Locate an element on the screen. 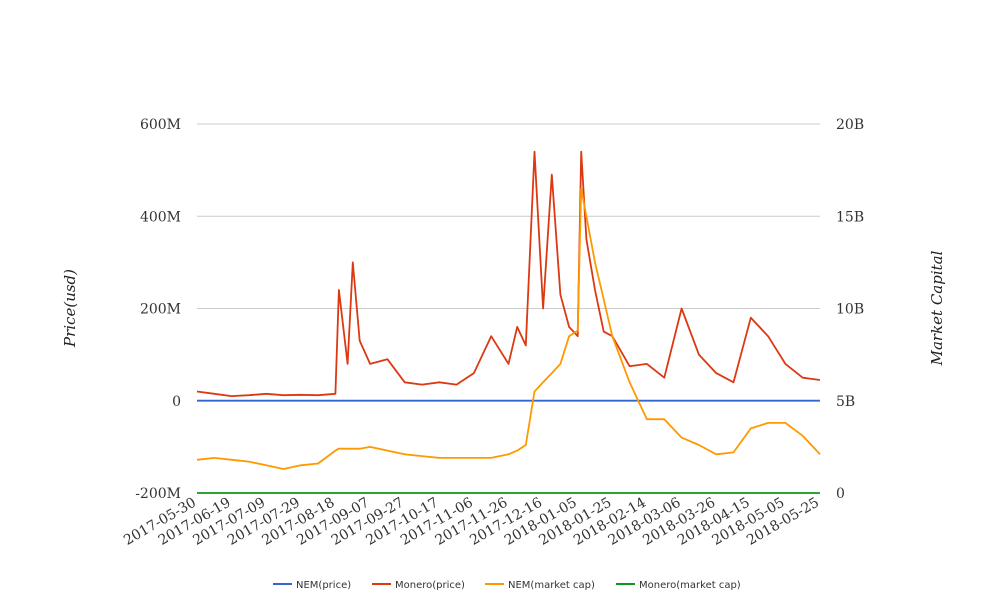 This screenshot has height=616, width=1008. legend-label: NEM(market cap) is located at coordinates (551, 585).